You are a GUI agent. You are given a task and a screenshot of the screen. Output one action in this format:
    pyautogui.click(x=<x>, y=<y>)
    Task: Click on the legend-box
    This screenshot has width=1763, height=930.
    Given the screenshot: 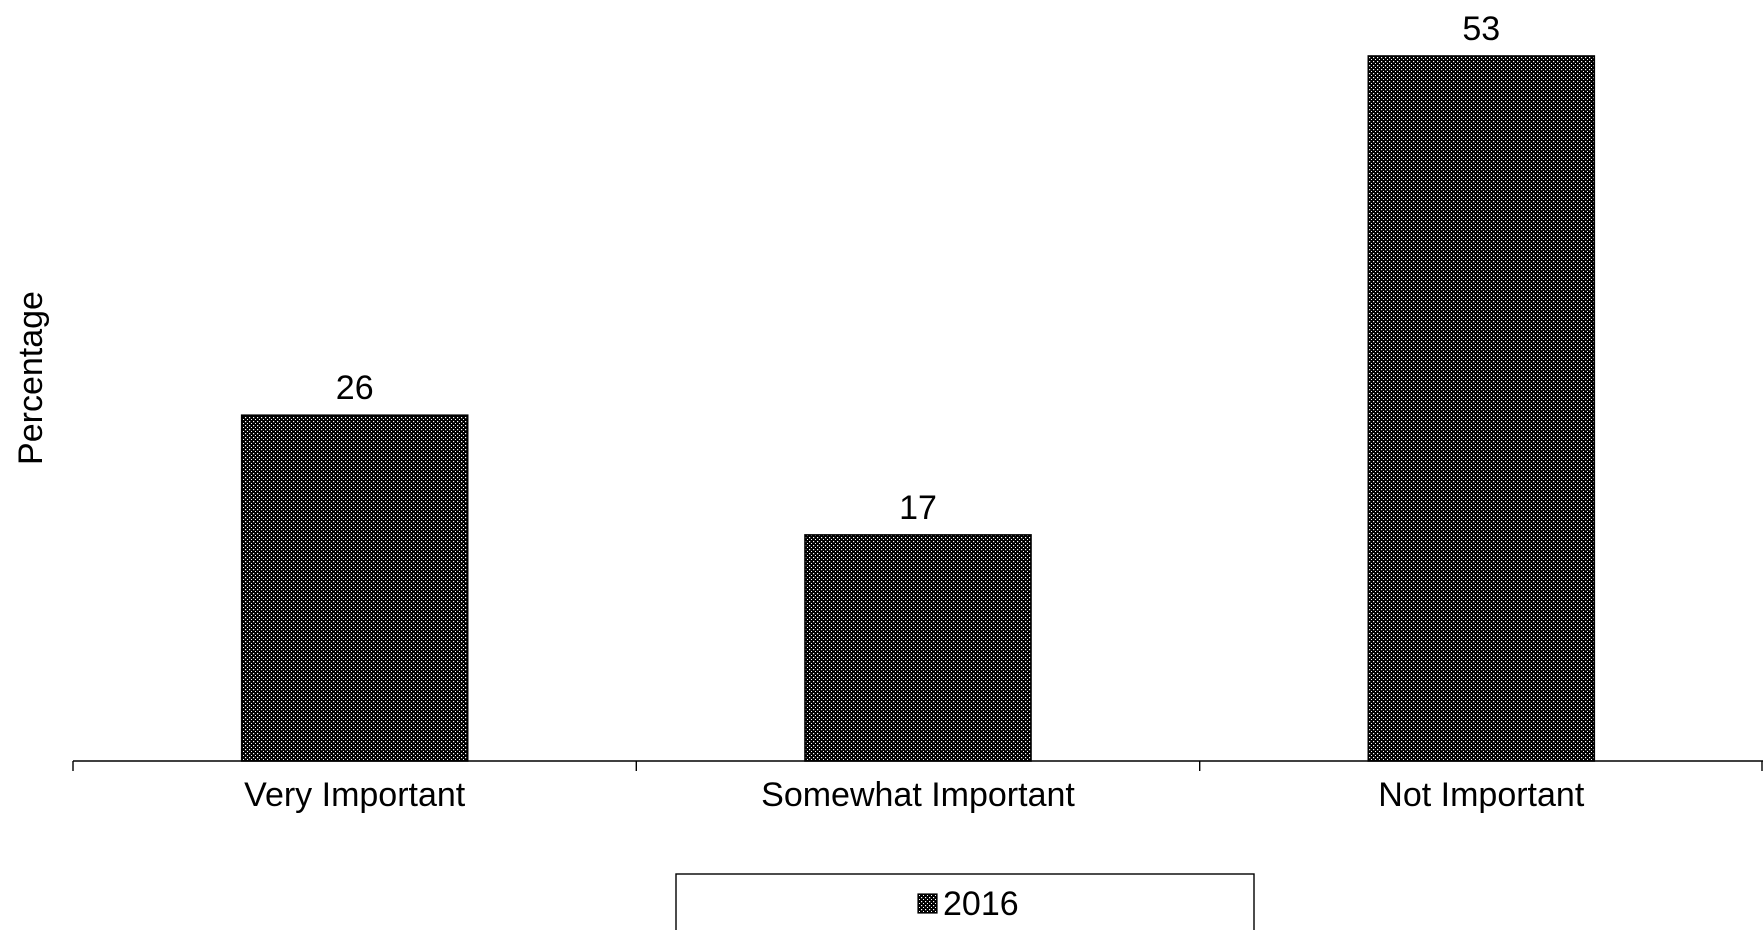 What is the action you would take?
    pyautogui.click(x=965, y=901)
    